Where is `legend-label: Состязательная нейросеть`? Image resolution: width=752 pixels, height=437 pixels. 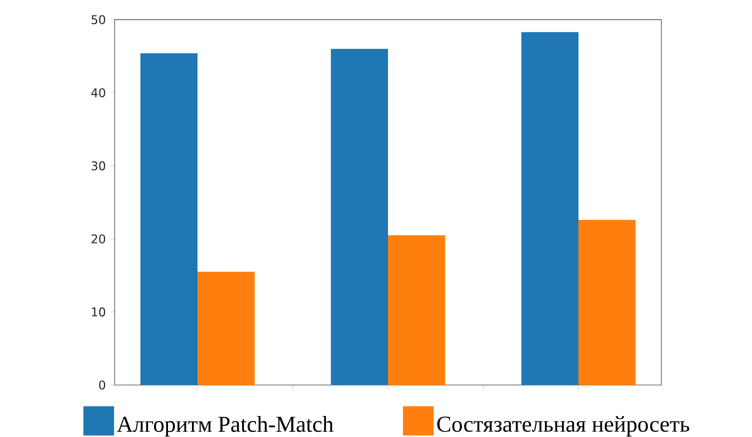
legend-label: Состязательная нейросеть is located at coordinates (563, 426).